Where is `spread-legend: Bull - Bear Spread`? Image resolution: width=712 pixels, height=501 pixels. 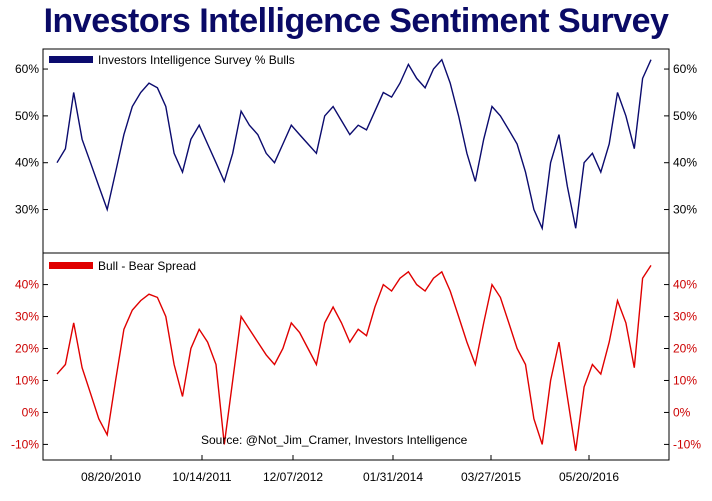 spread-legend: Bull - Bear Spread is located at coordinates (122, 266).